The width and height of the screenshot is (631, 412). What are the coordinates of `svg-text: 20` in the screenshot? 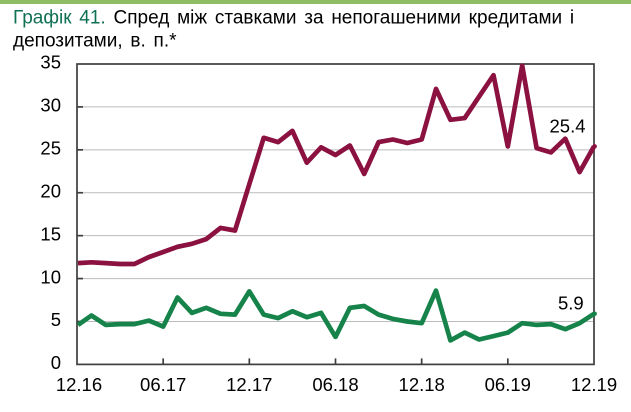 It's located at (50, 190).